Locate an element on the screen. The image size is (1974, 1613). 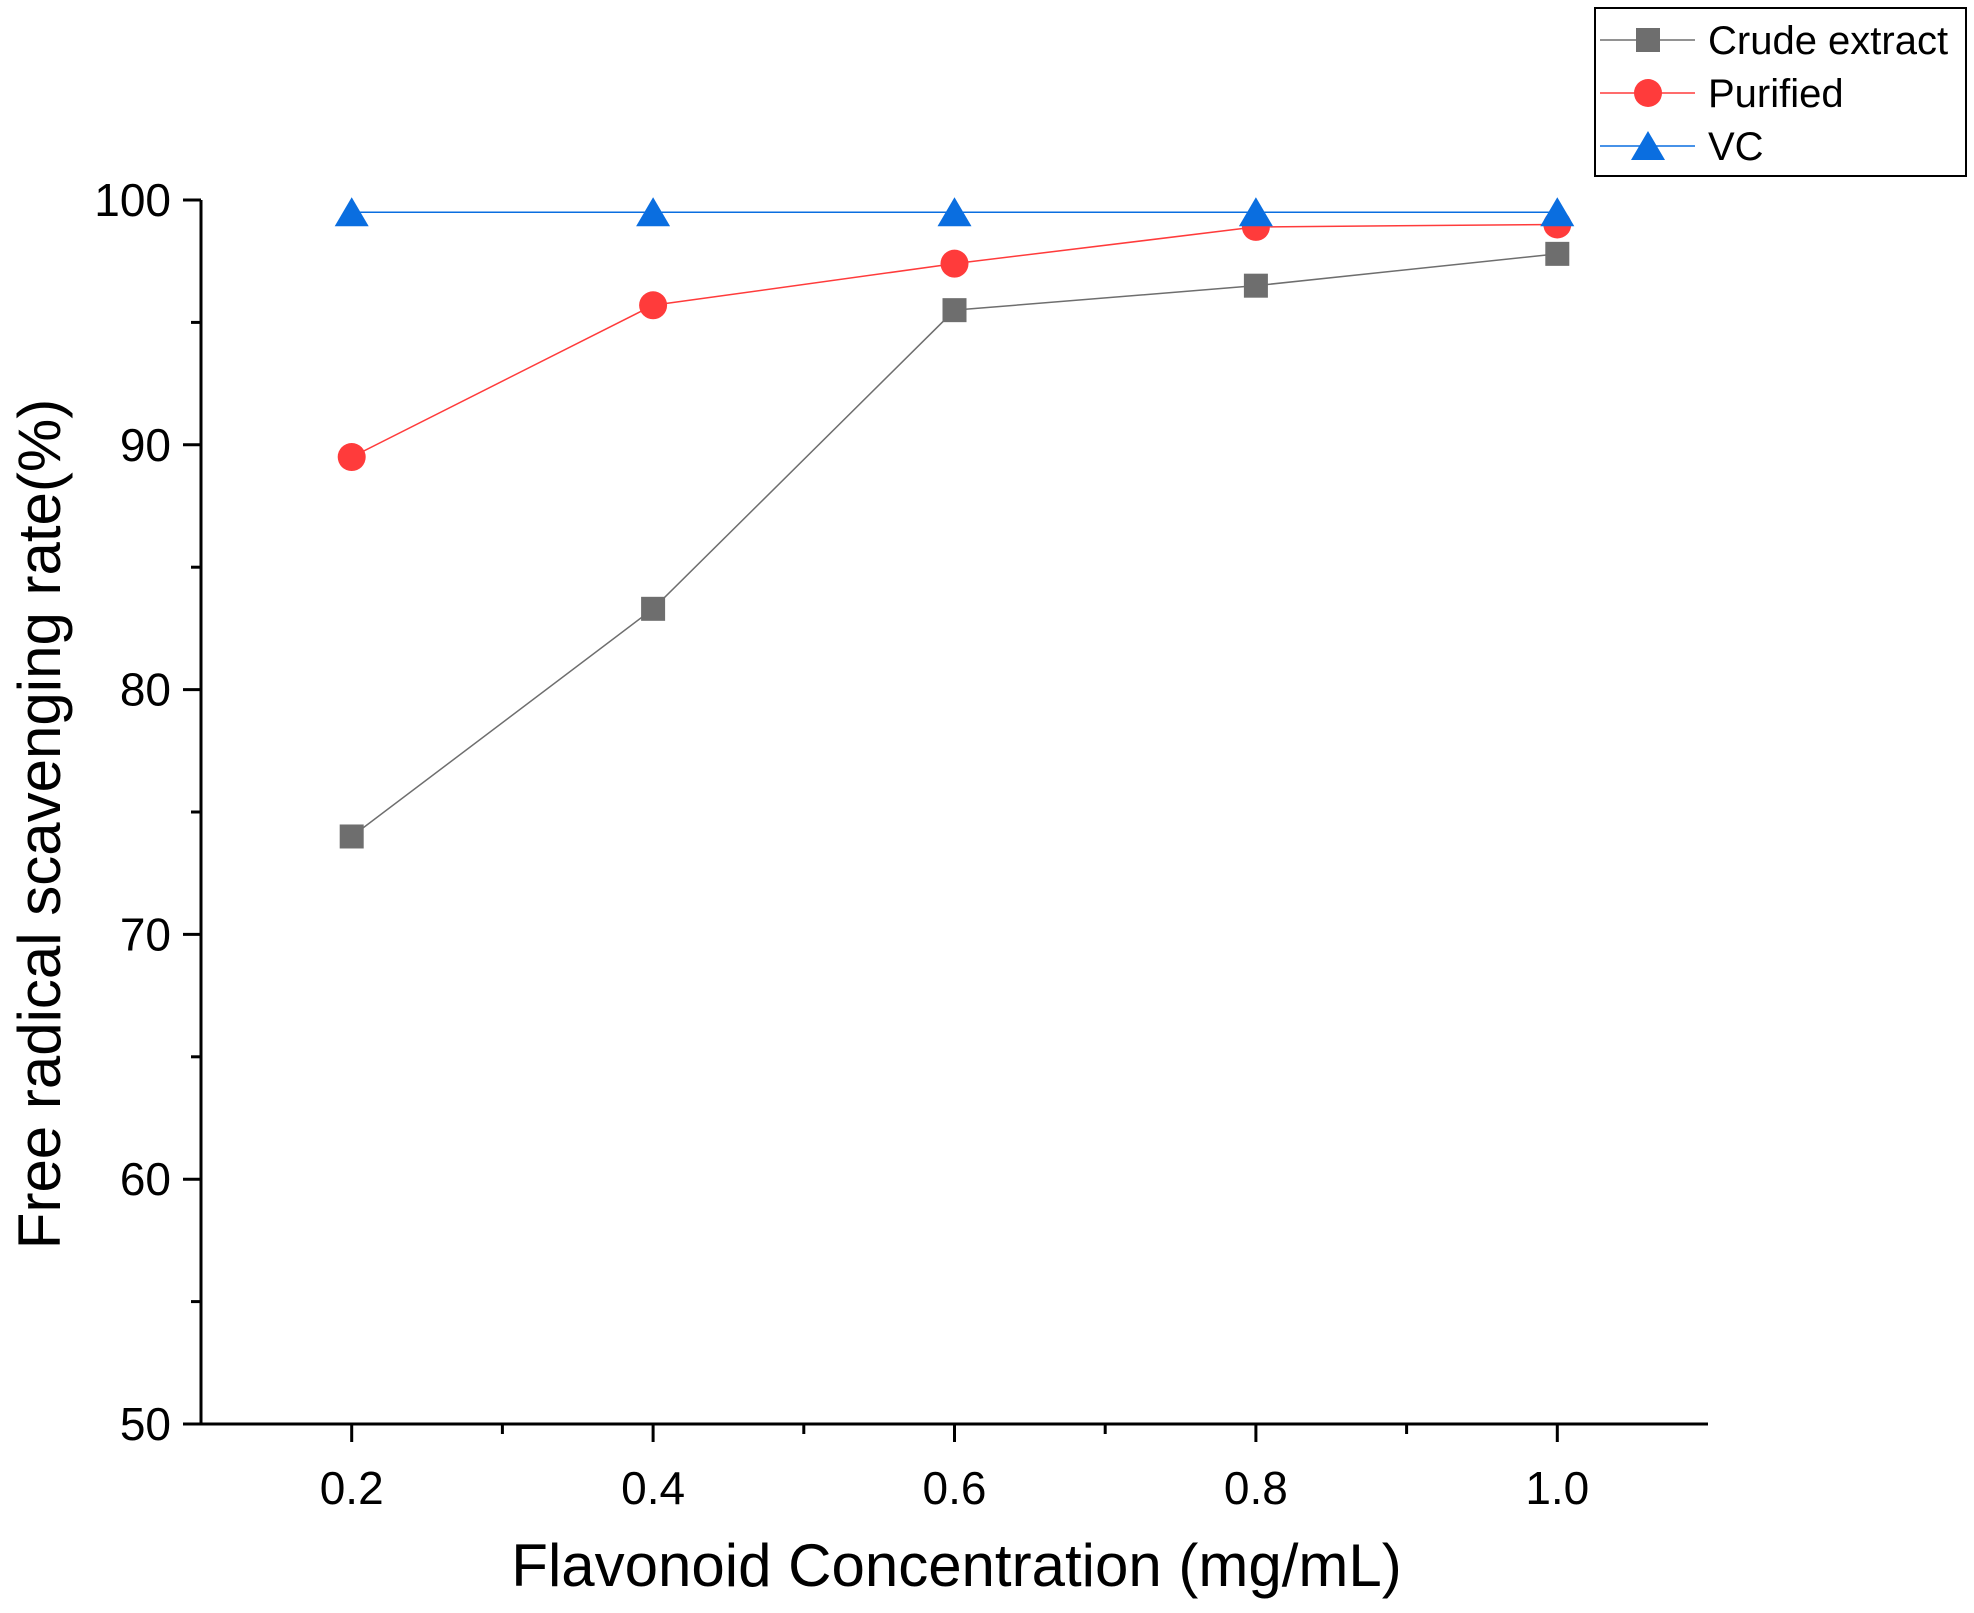
legend-item: Crude extract is located at coordinates (1774, 41).